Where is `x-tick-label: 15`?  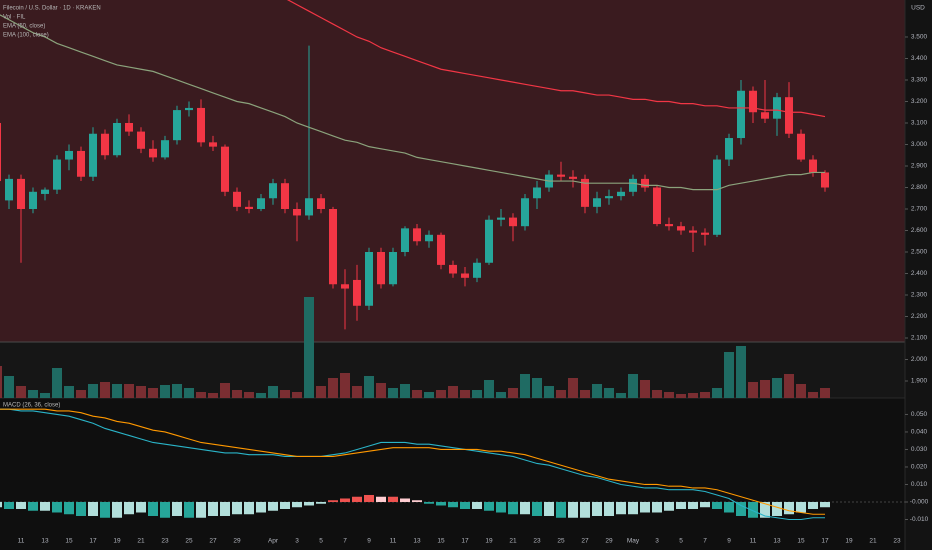 x-tick-label: 15 is located at coordinates (69, 541).